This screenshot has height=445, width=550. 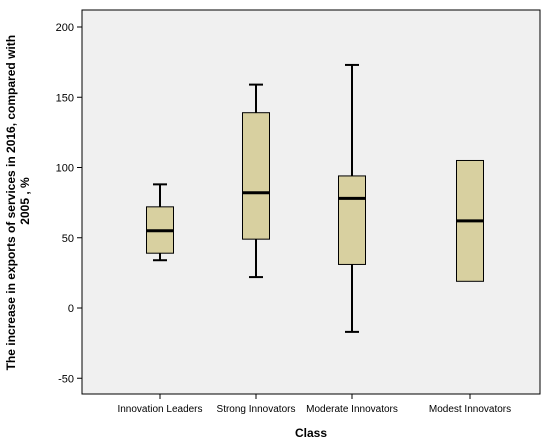 What do you see at coordinates (159, 409) in the screenshot?
I see `x-tick-label: Innovation Leaders` at bounding box center [159, 409].